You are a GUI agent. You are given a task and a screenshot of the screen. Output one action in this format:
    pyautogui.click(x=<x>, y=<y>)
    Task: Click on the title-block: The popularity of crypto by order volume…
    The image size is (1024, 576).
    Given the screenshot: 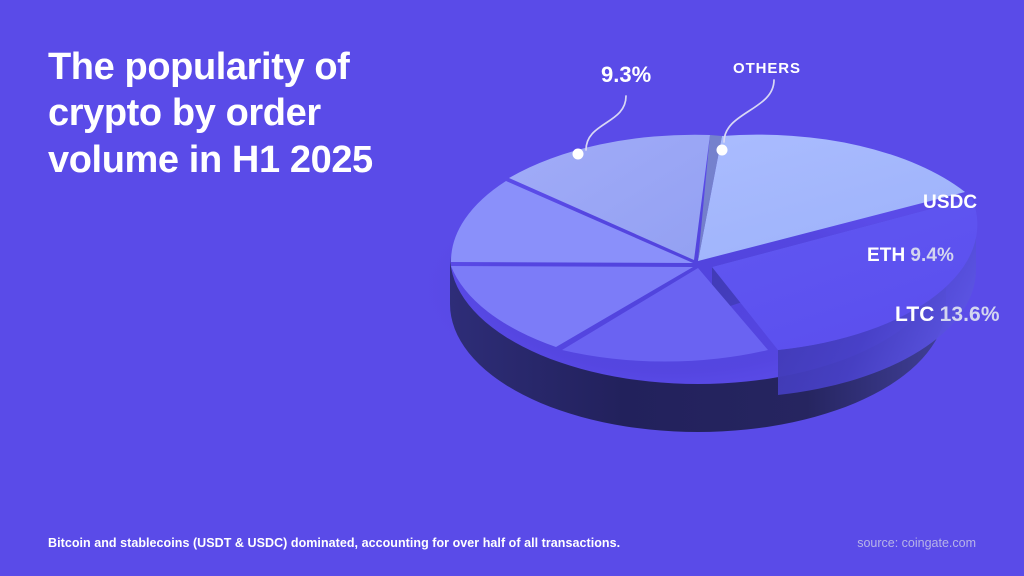 What is the action you would take?
    pyautogui.click(x=248, y=113)
    